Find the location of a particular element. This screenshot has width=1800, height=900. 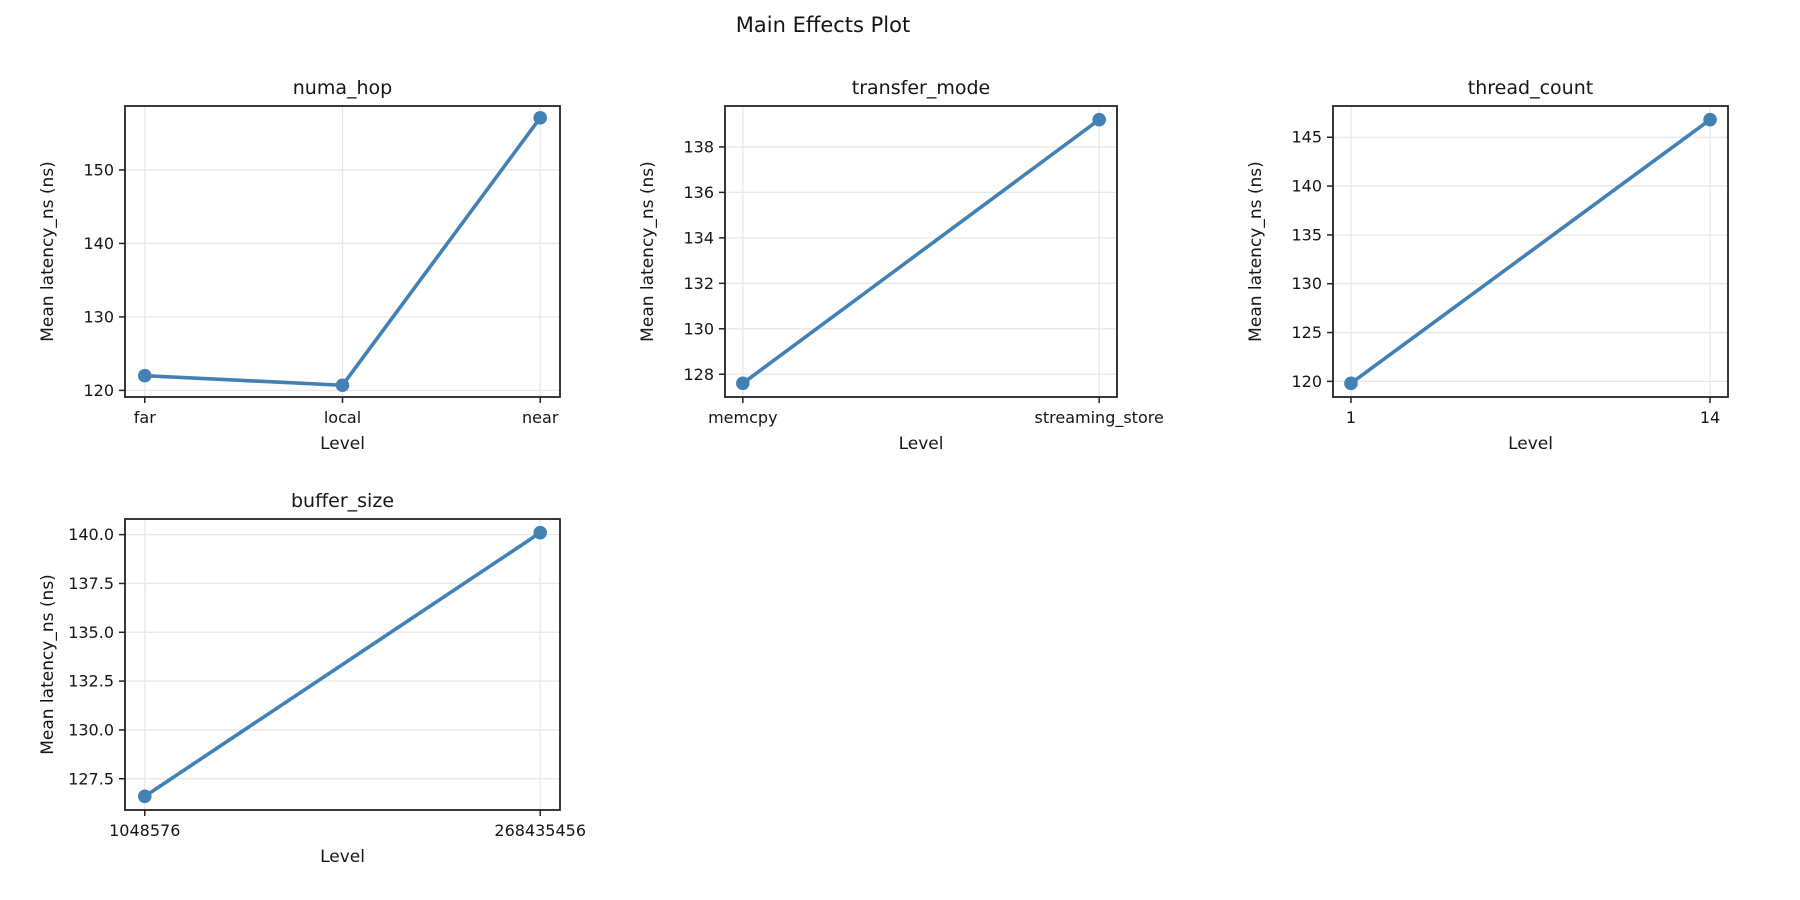

subplot-title: buffer_size is located at coordinates (342, 501).